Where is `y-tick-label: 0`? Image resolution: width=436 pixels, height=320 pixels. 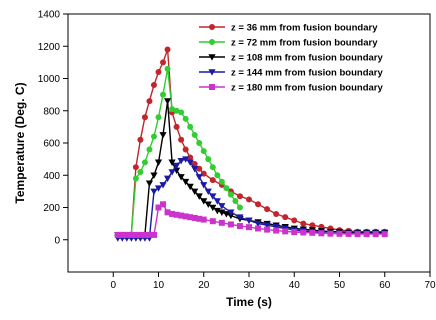 y-tick-label: 0 is located at coordinates (57, 240).